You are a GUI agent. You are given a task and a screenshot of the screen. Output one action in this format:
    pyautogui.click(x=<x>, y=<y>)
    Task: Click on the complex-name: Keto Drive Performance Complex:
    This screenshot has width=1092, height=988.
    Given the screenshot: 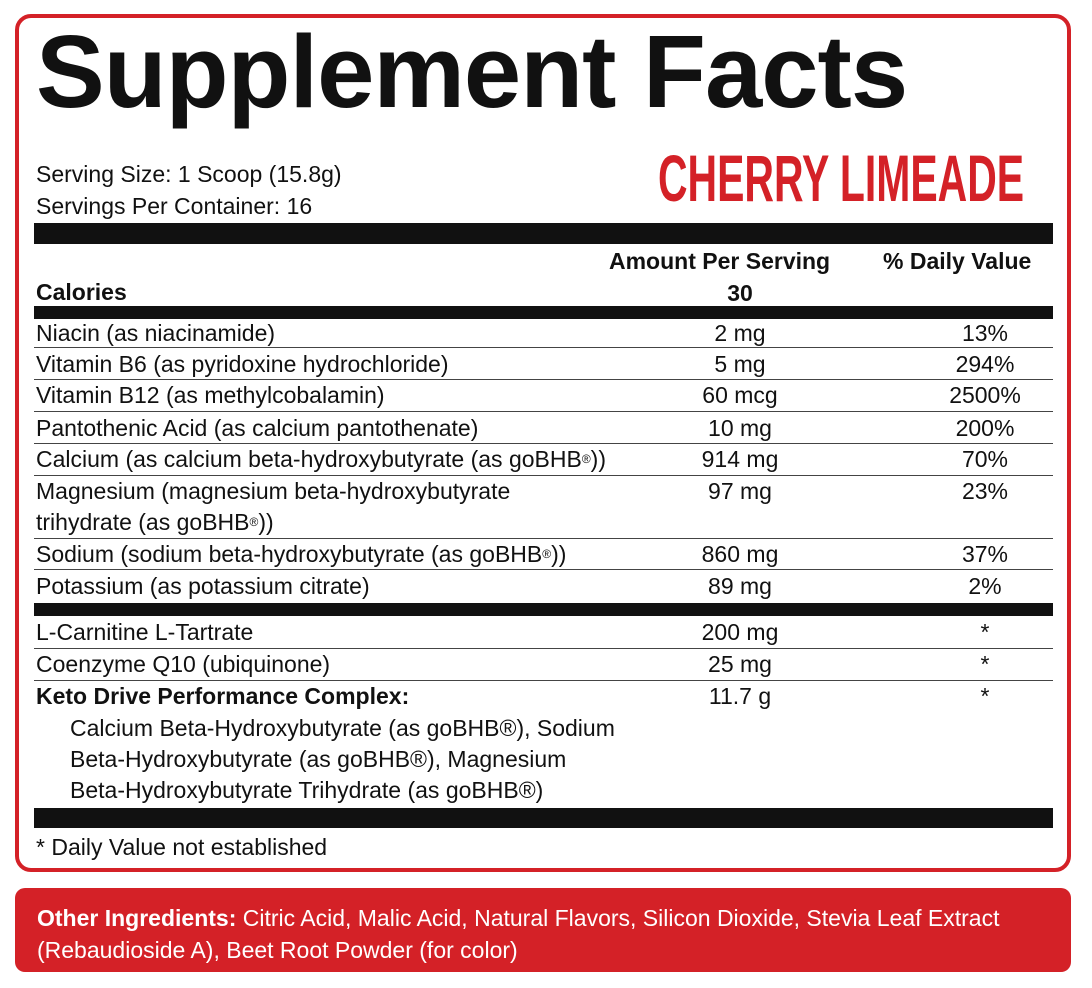 What is the action you would take?
    pyautogui.click(x=223, y=696)
    